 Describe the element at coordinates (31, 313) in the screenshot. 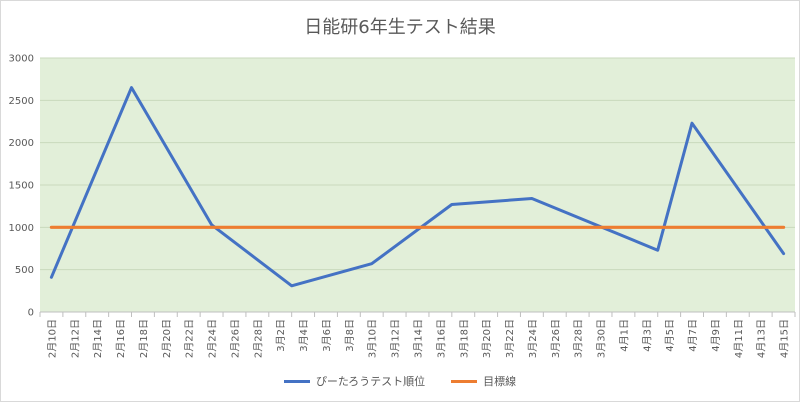

I see `y-tick-label: 0` at that location.